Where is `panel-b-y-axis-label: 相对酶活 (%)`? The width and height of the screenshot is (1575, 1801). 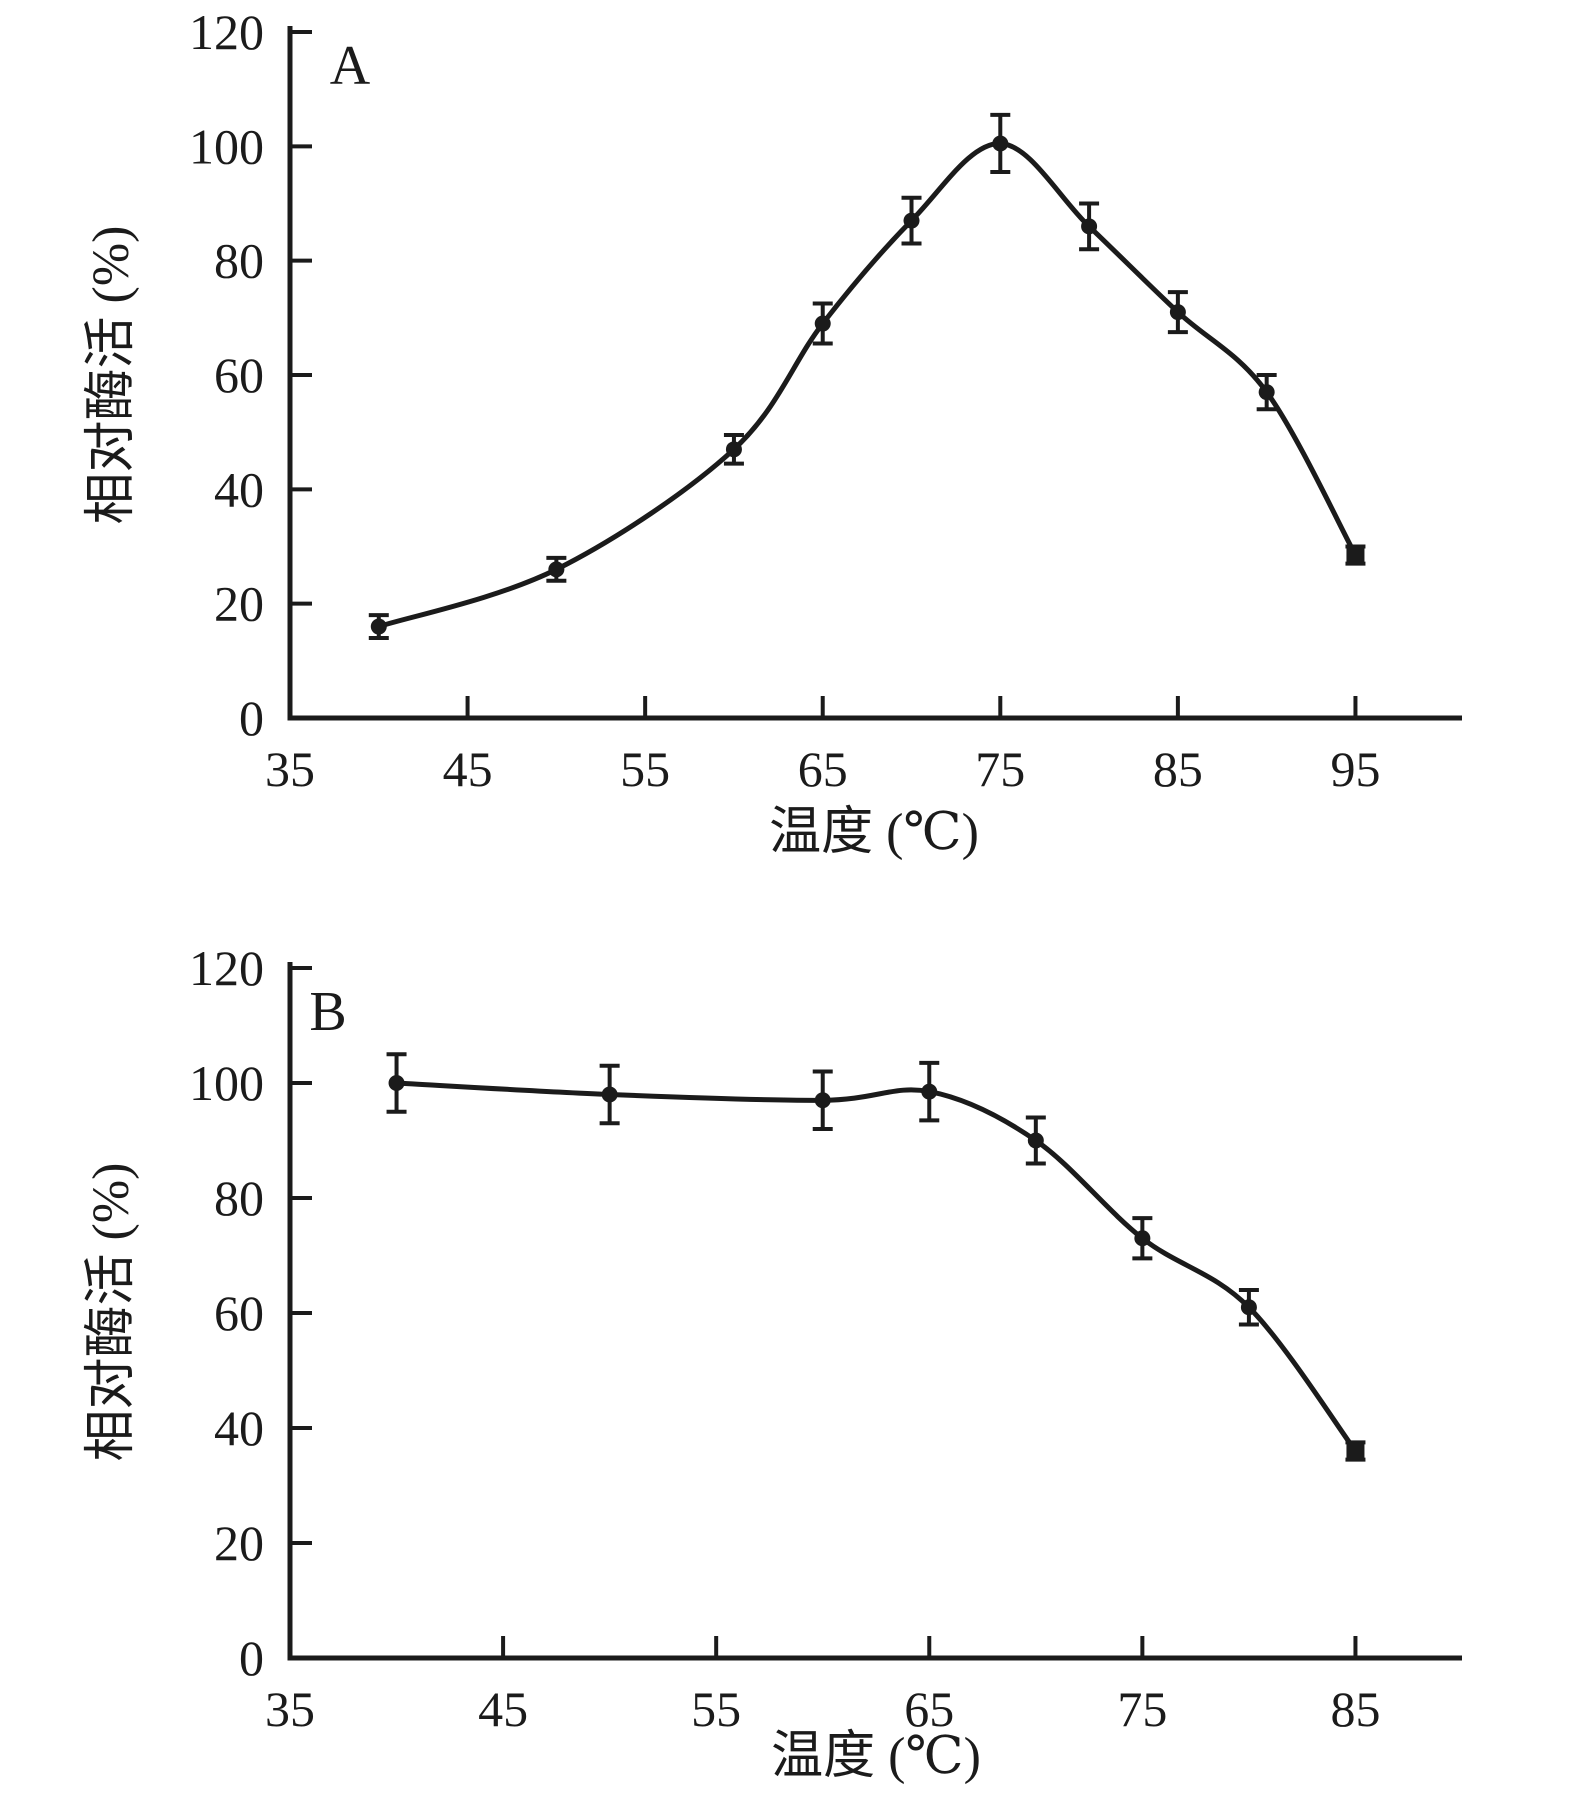 panel-b-y-axis-label: 相对酶活 (%) is located at coordinates (111, 1312).